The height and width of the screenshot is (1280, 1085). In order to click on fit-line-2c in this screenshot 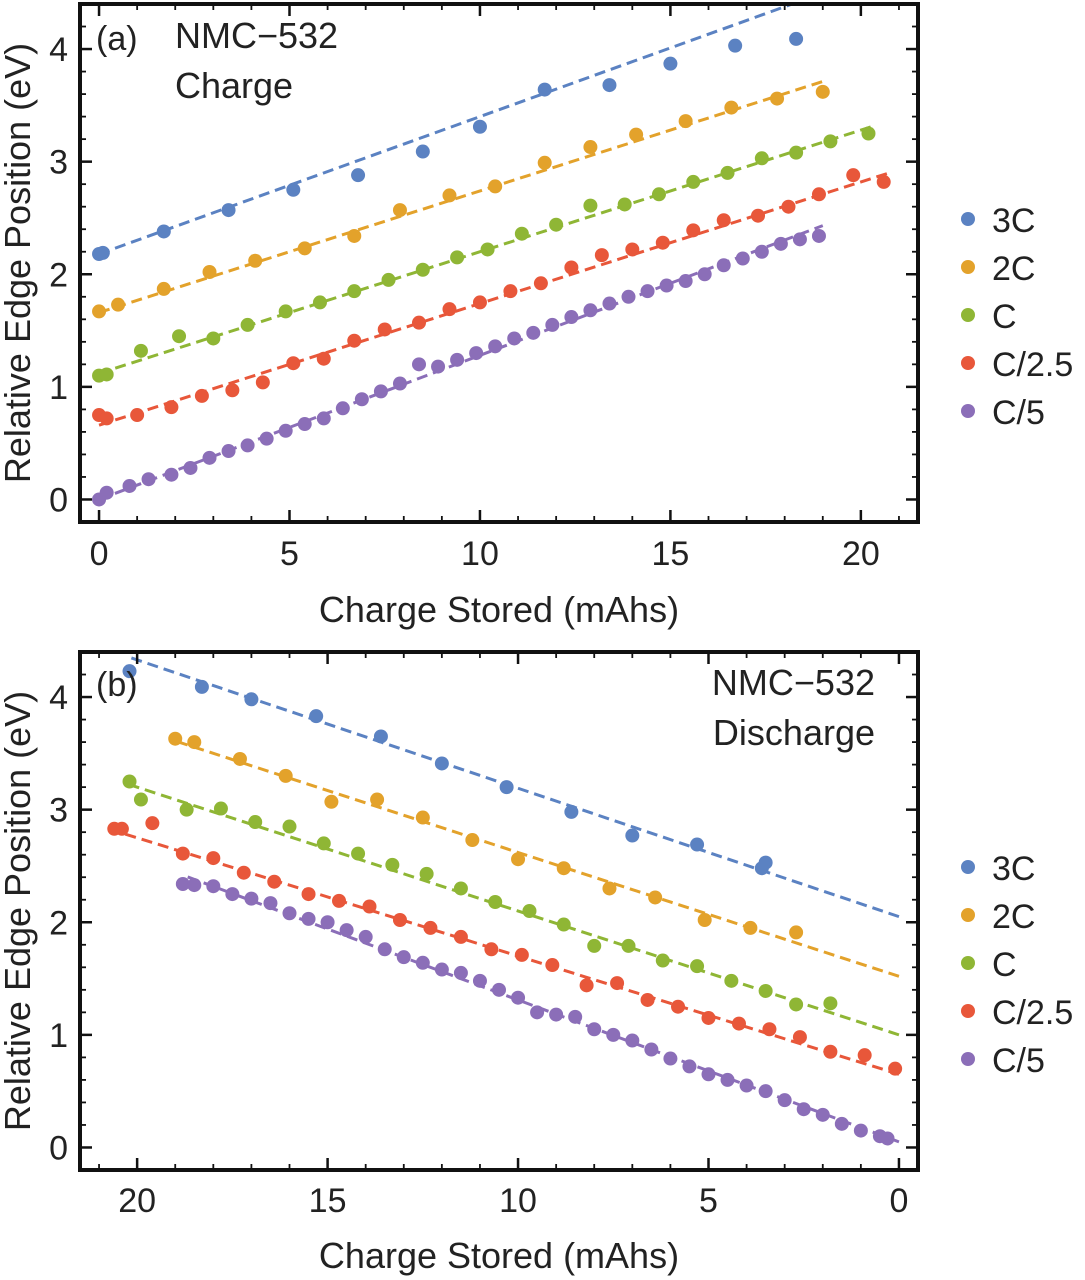, I will do `click(537, 858)`.